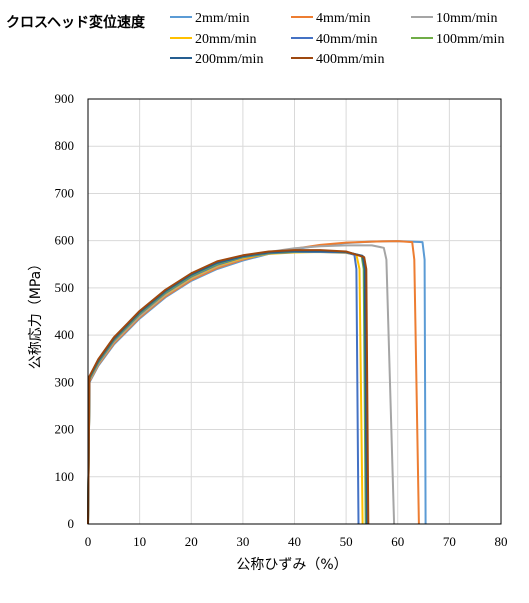 The image size is (529, 603). Describe the element at coordinates (65, 98) in the screenshot. I see `y-tick-label: 900` at that location.